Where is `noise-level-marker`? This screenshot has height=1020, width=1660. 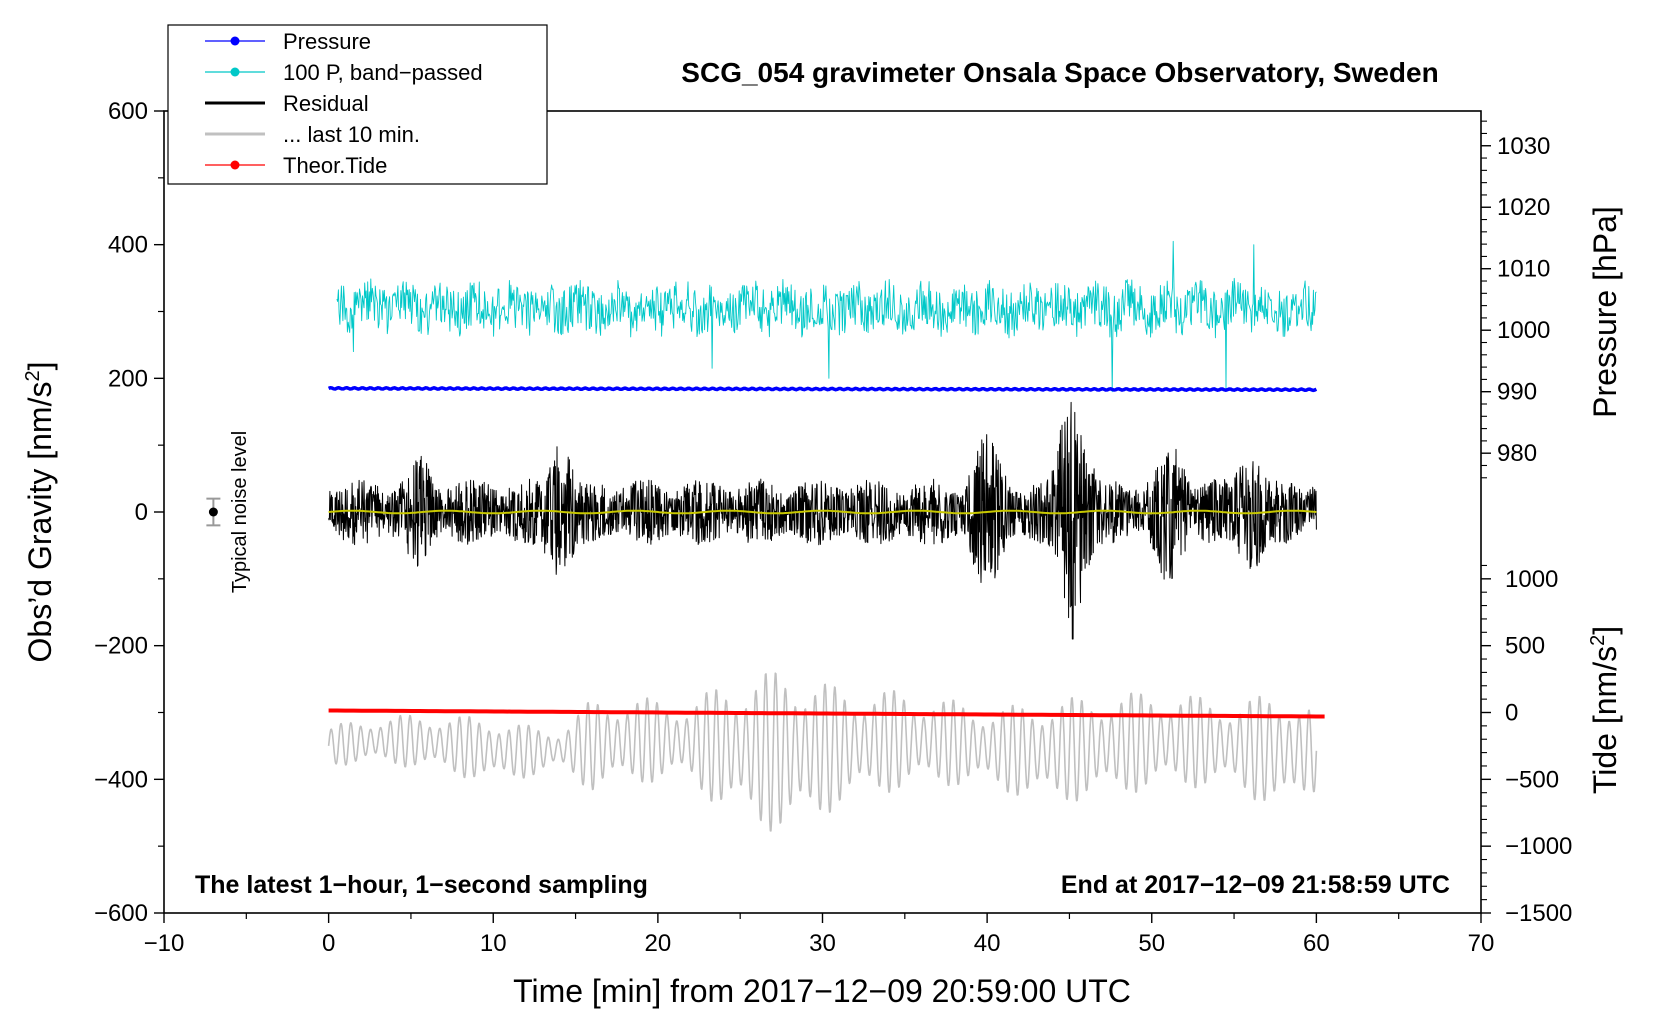
noise-level-marker is located at coordinates (213, 512).